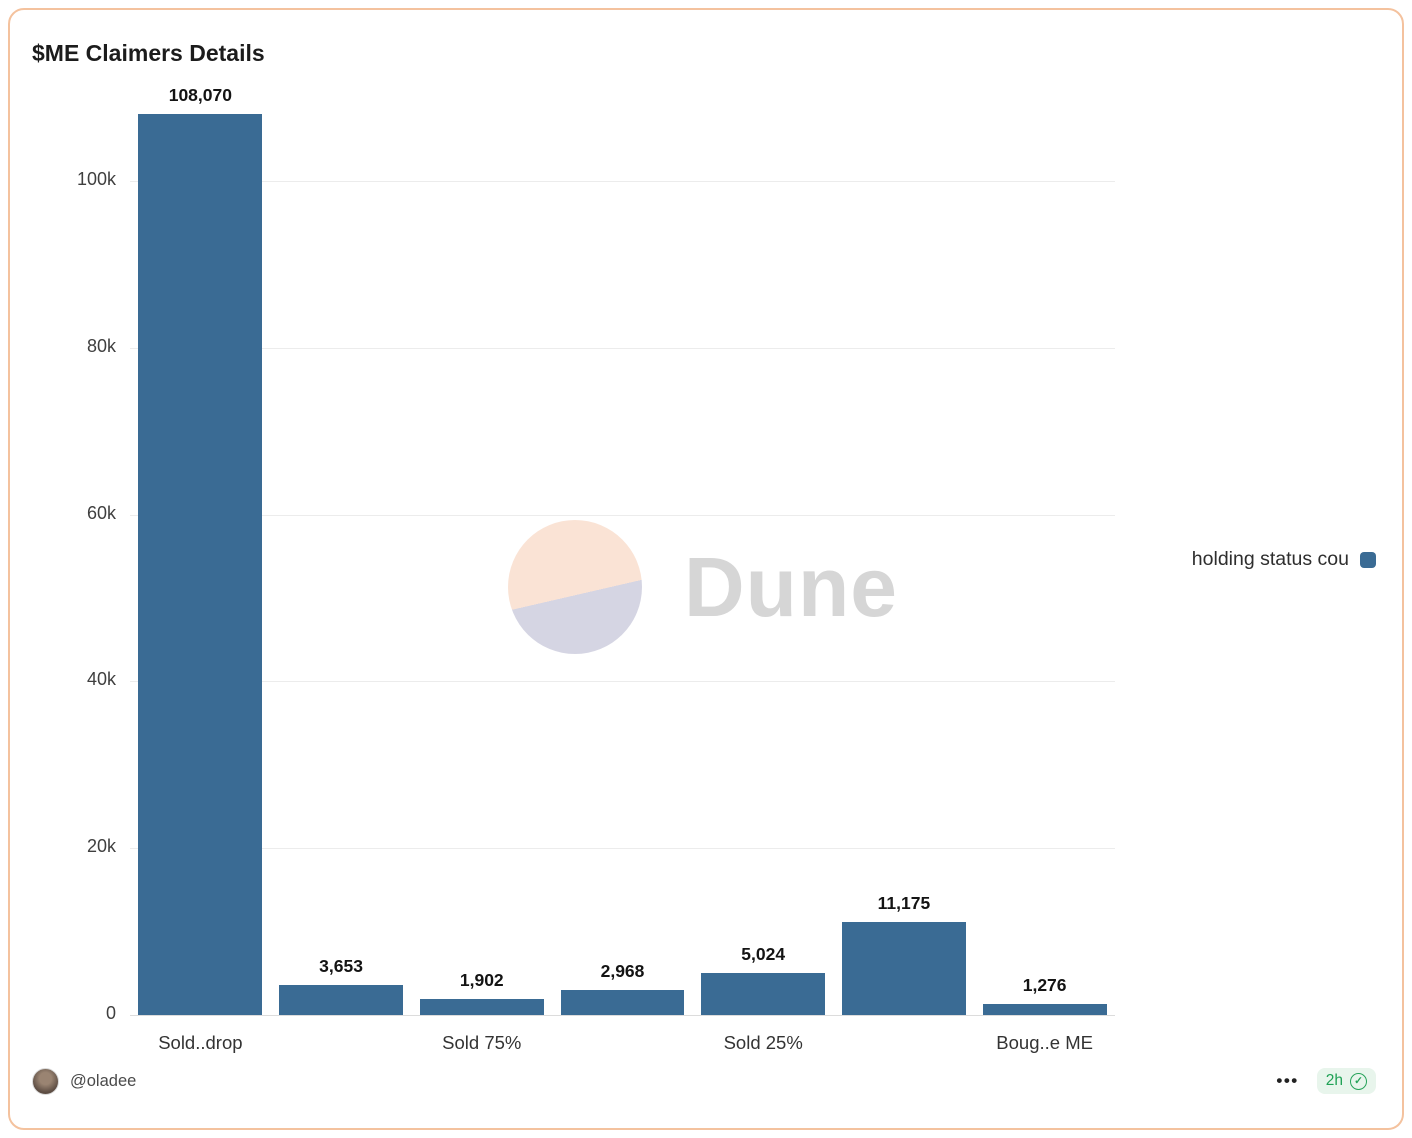 This screenshot has width=1412, height=1138. Describe the element at coordinates (200, 94) in the screenshot. I see `bar-value-label: 108,070` at that location.